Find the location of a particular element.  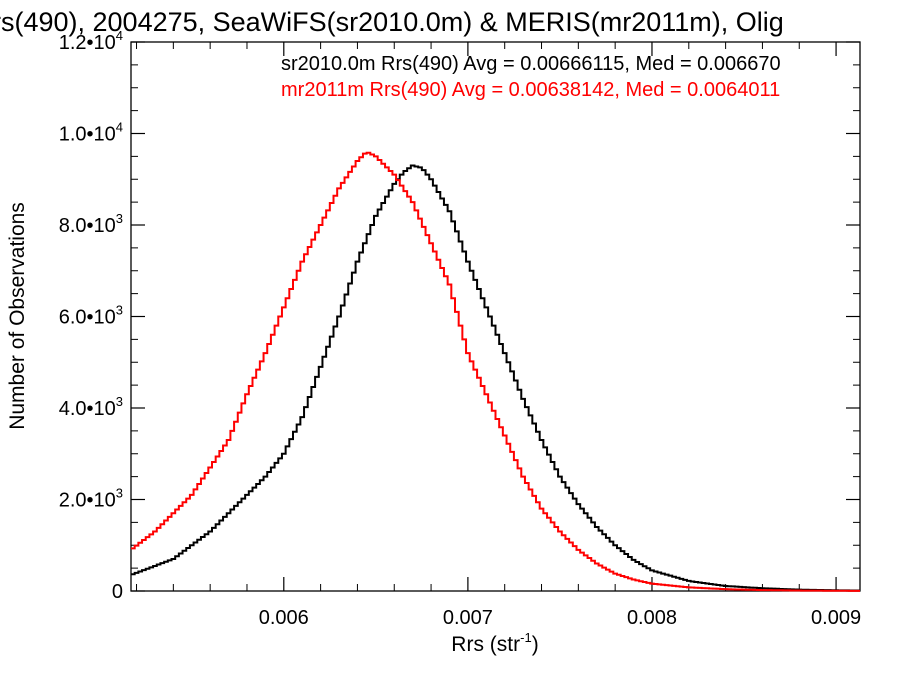

x-tick-label: 0.007 is located at coordinates (468, 618).